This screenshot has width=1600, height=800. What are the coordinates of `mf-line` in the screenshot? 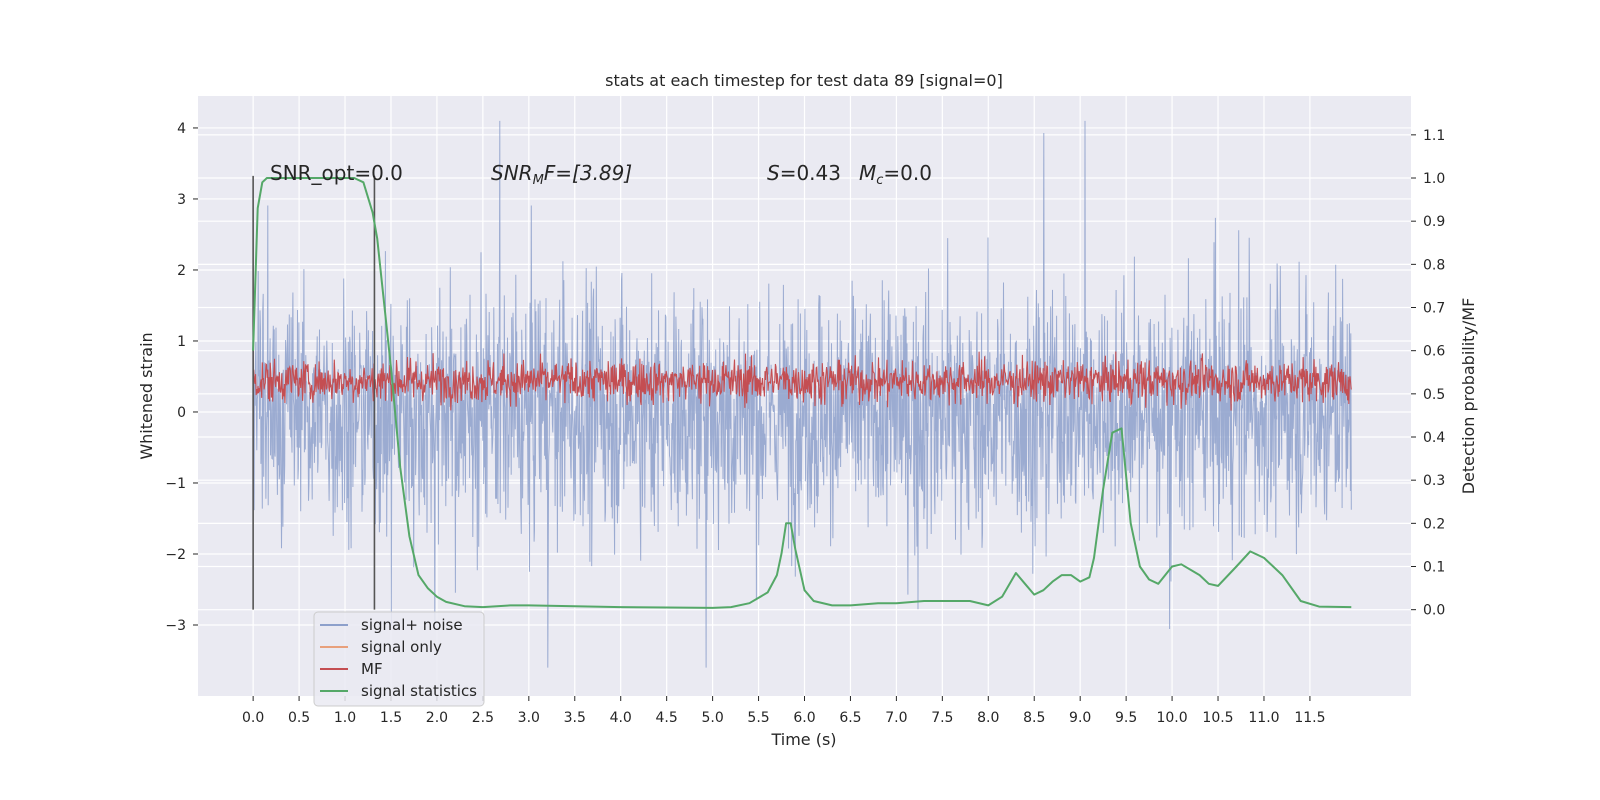 It's located at (802, 381).